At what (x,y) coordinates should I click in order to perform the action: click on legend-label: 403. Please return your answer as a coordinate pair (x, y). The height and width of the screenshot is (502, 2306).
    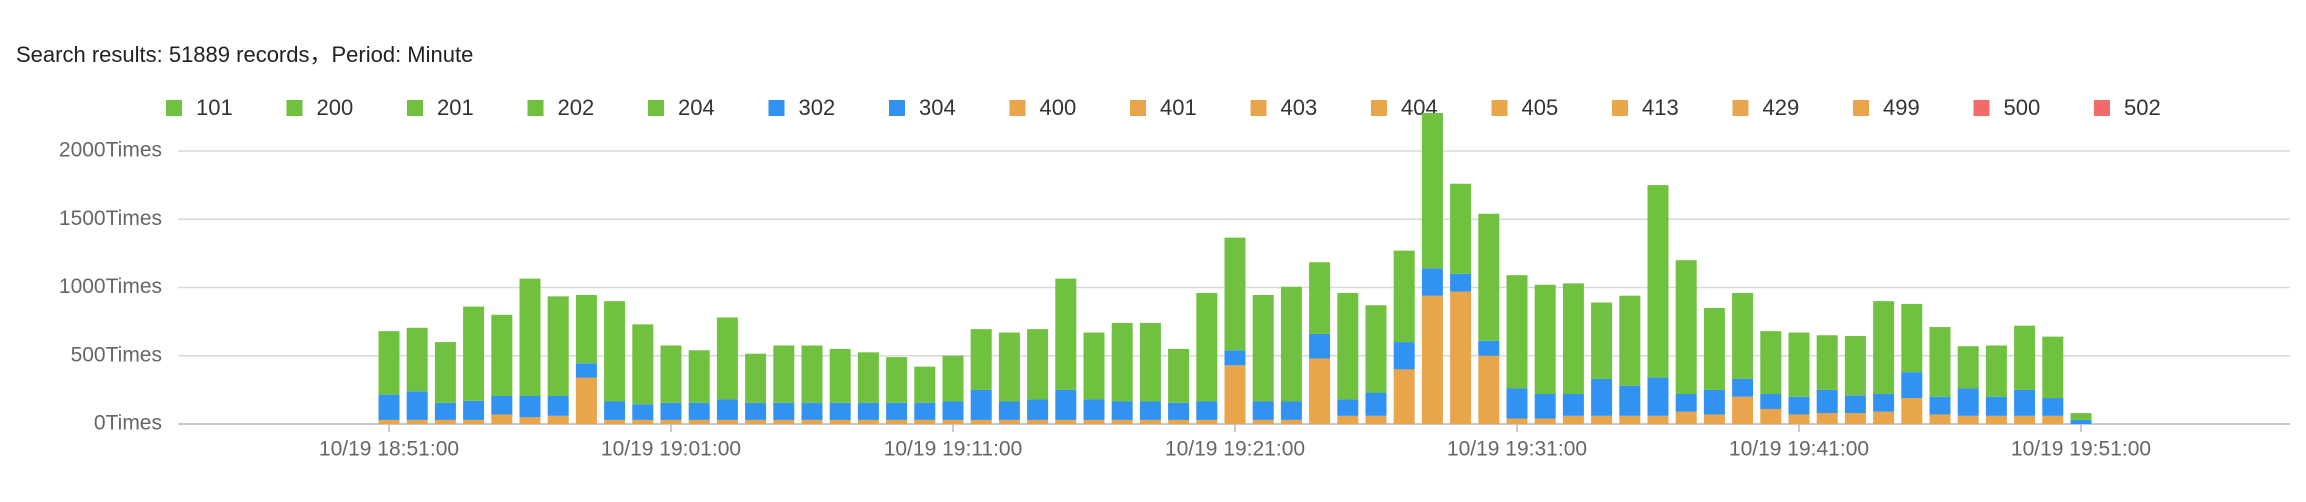
    Looking at the image, I should click on (1299, 107).